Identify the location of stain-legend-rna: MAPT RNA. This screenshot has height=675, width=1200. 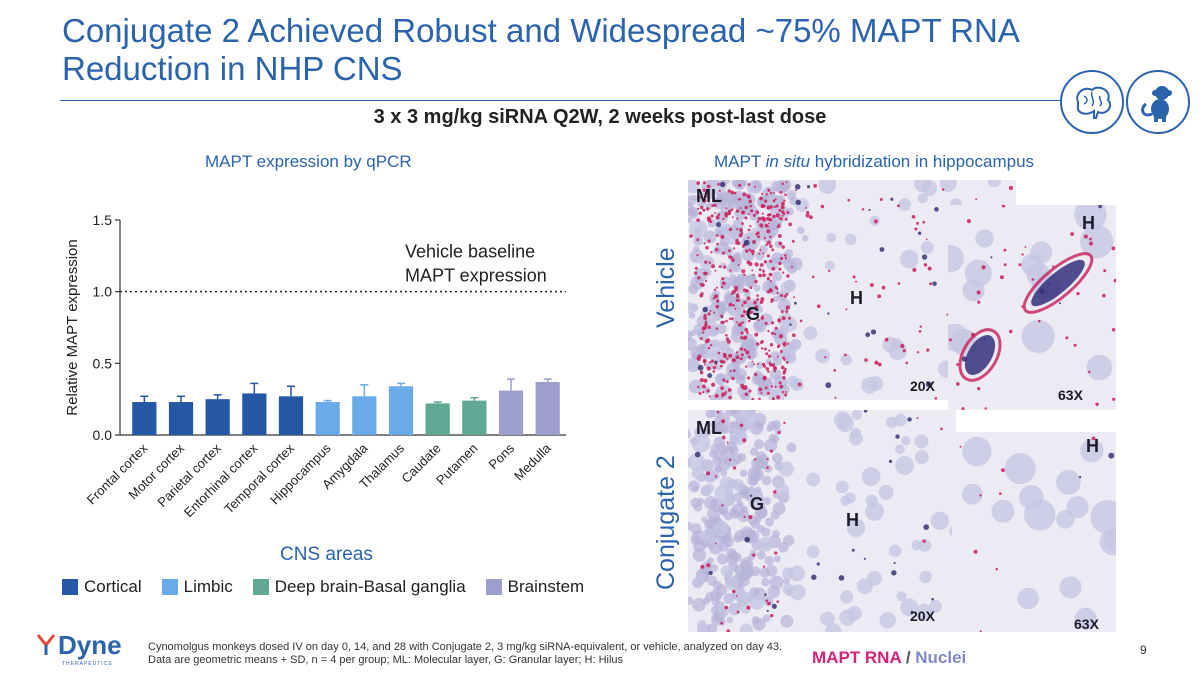
(857, 657).